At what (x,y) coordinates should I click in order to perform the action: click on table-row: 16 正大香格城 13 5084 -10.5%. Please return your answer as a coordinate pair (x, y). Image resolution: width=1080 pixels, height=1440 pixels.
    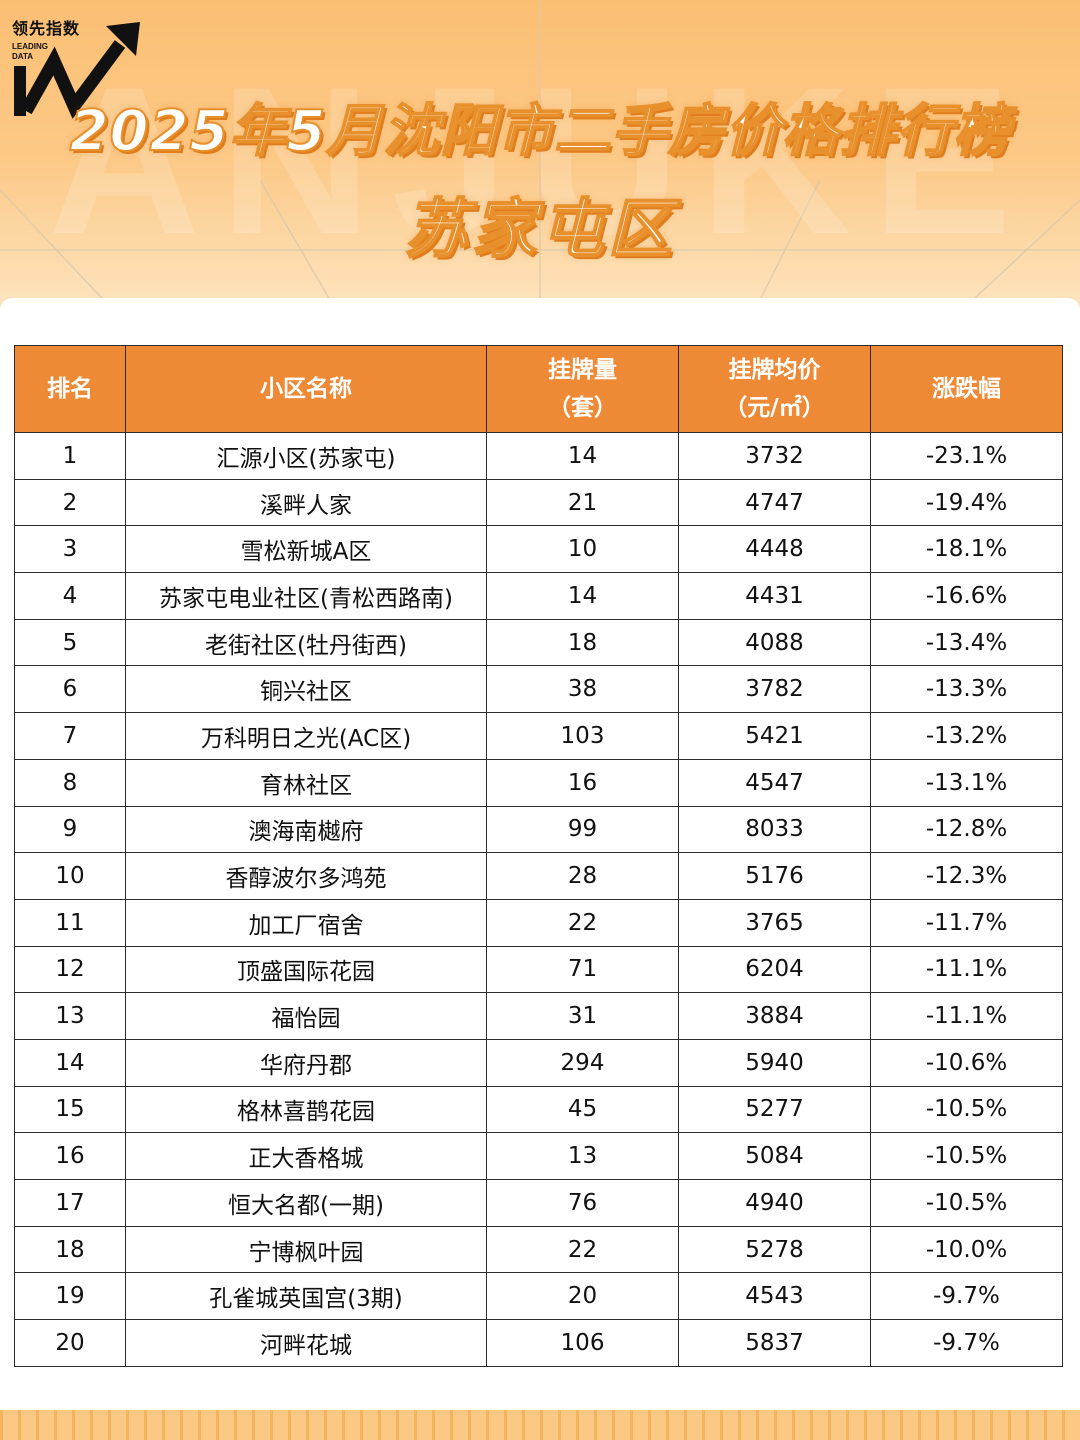
    Looking at the image, I should click on (538, 1156).